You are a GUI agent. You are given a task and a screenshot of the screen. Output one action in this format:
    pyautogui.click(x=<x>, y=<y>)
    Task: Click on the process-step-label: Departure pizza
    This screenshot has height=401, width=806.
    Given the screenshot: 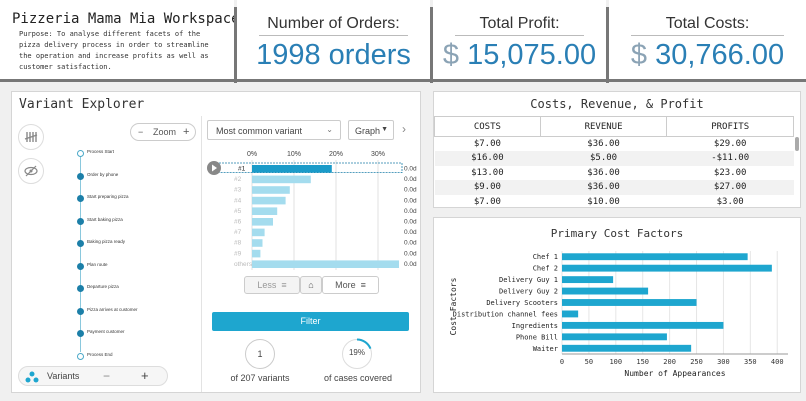 What is the action you would take?
    pyautogui.click(x=103, y=286)
    